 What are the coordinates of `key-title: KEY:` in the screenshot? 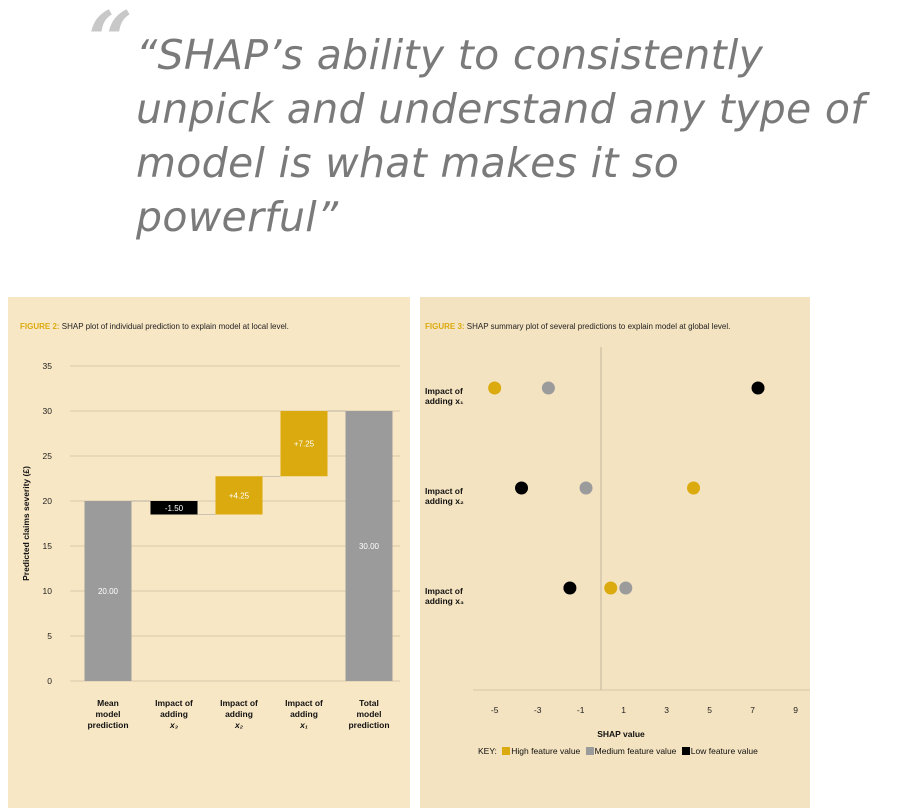 It's located at (487, 751).